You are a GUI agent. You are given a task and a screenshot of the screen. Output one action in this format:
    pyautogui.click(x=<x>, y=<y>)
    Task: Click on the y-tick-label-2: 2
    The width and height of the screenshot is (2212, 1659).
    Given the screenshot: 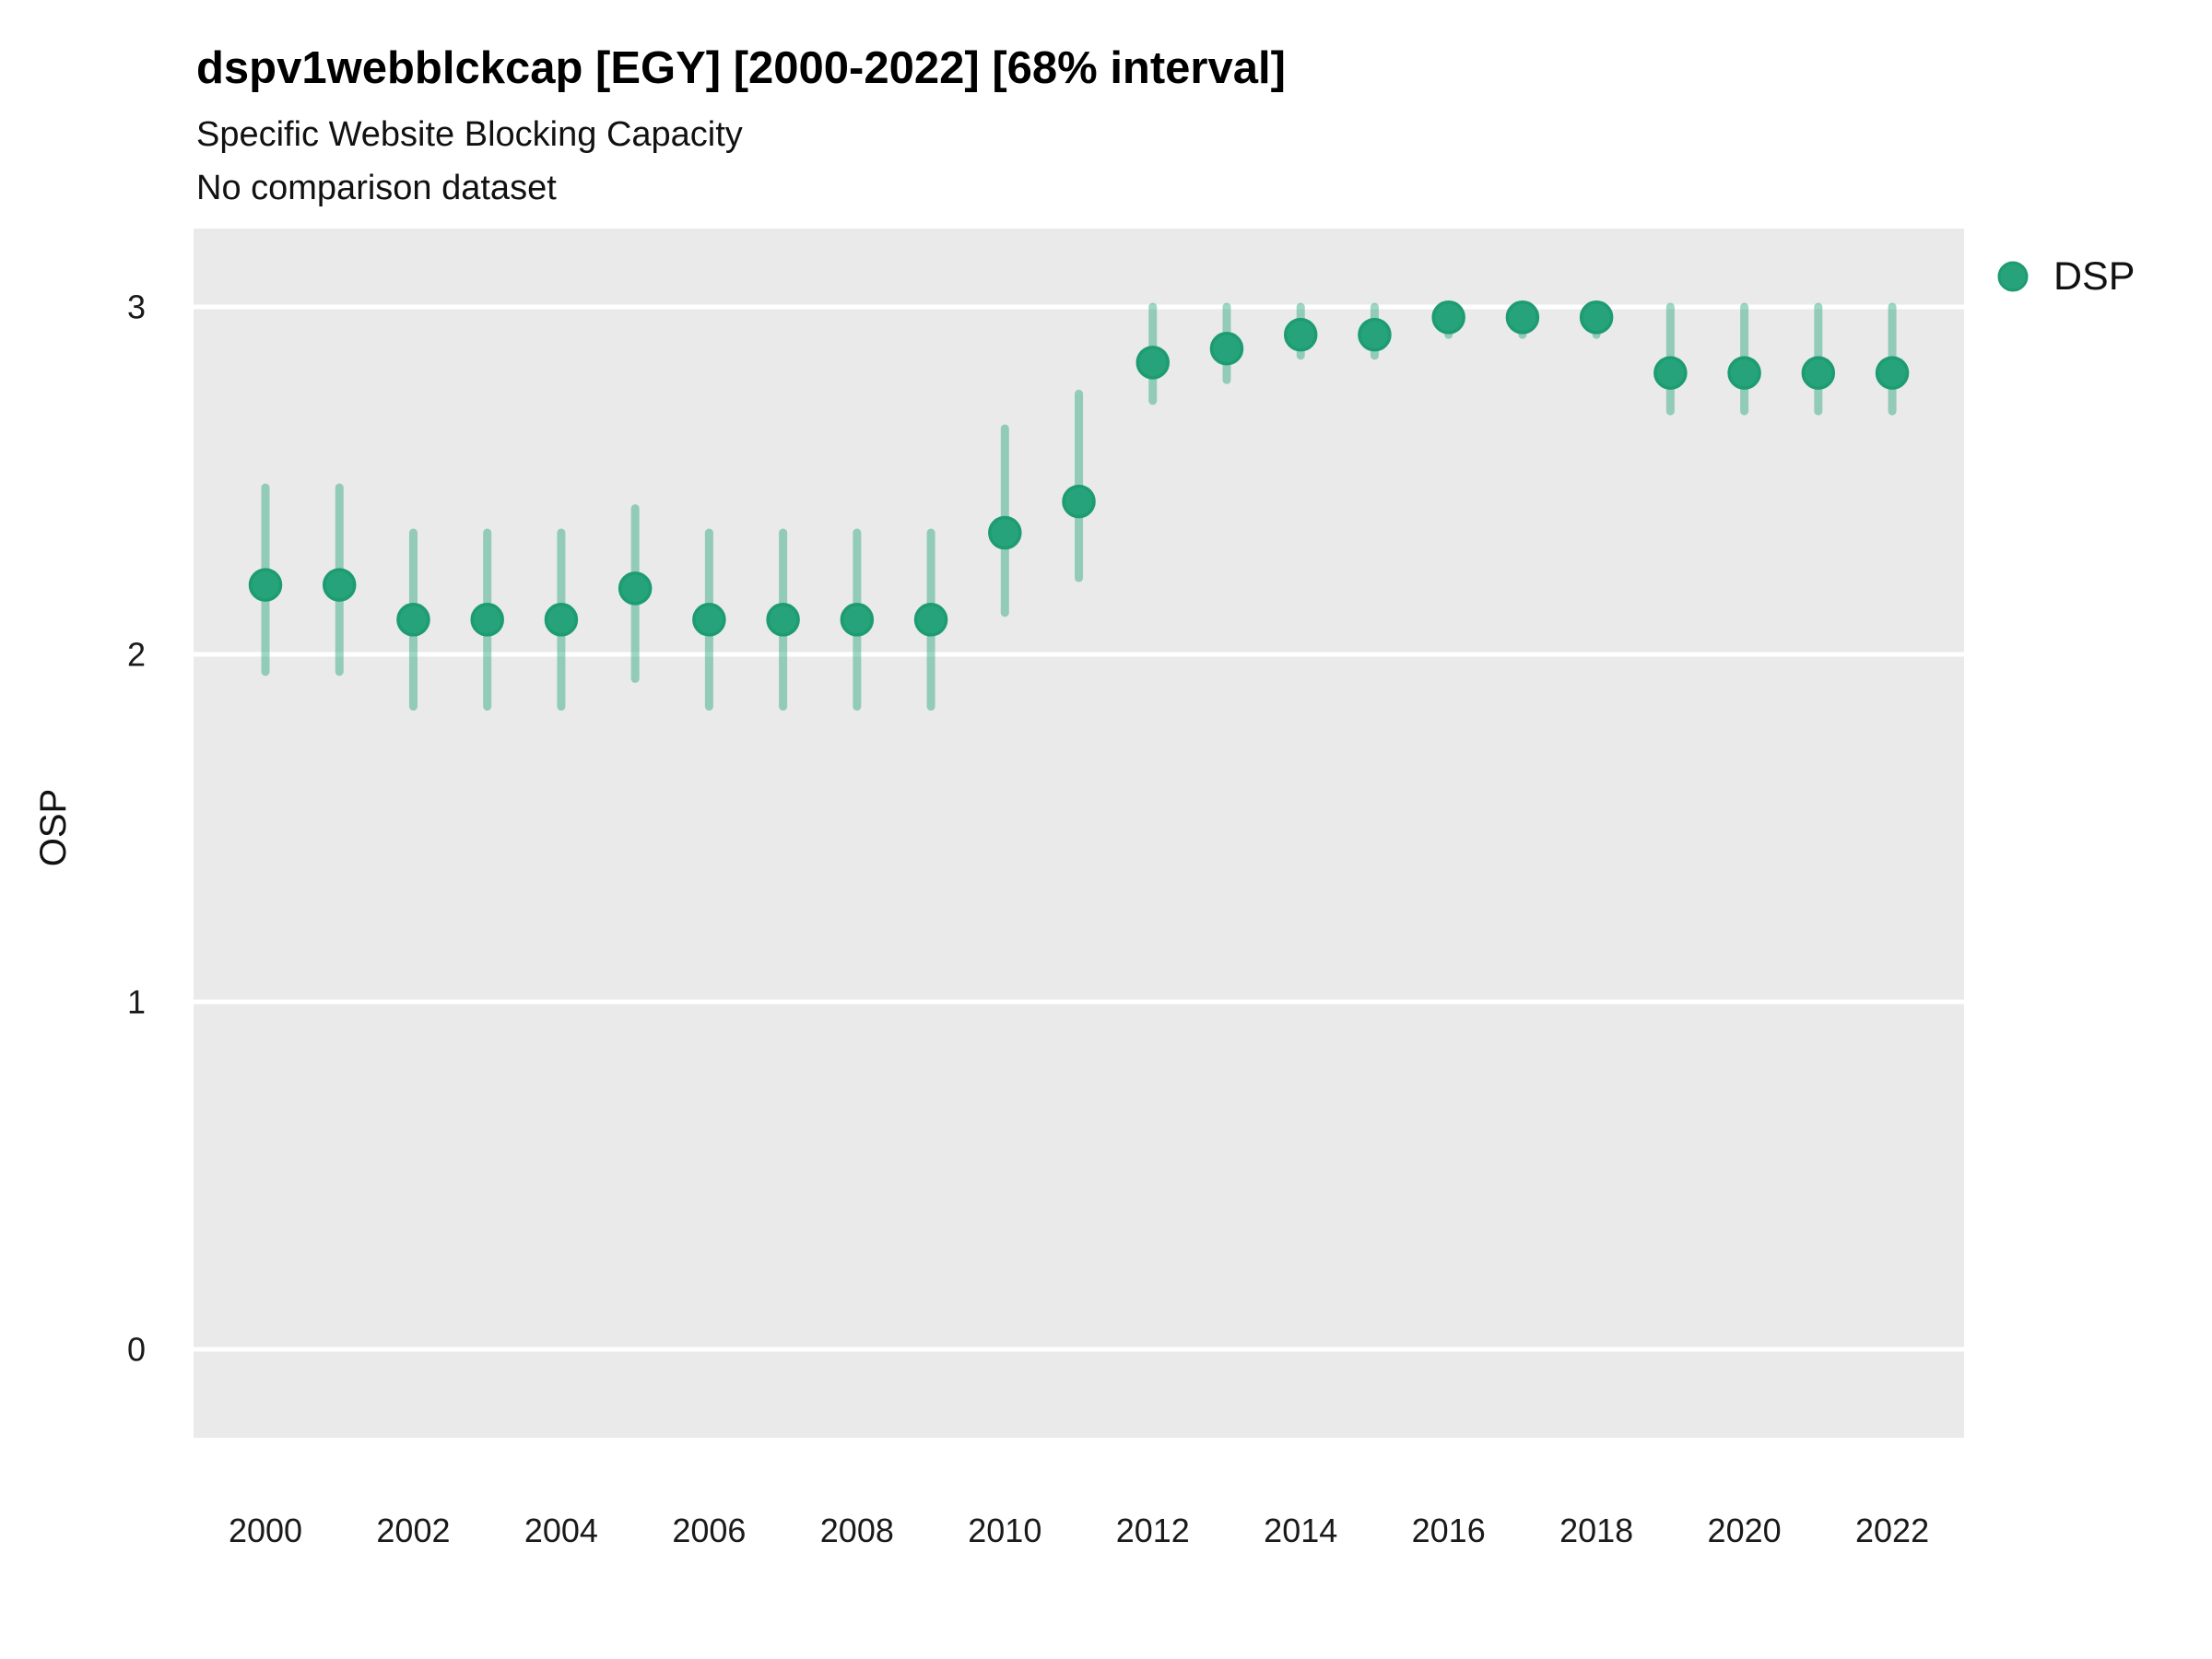 What is the action you would take?
    pyautogui.click(x=136, y=655)
    